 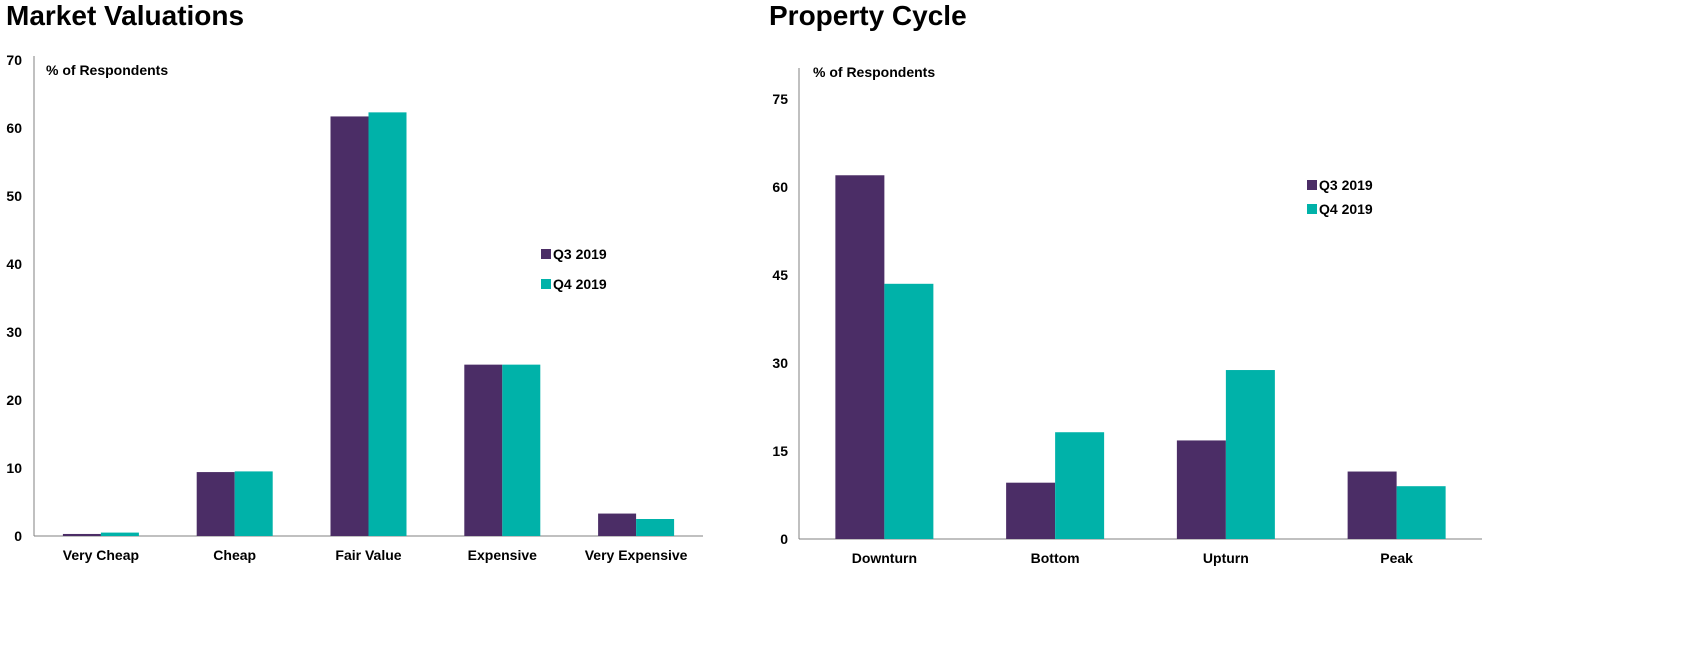 I want to click on x-tick-label: Very Expensive, so click(x=636, y=555).